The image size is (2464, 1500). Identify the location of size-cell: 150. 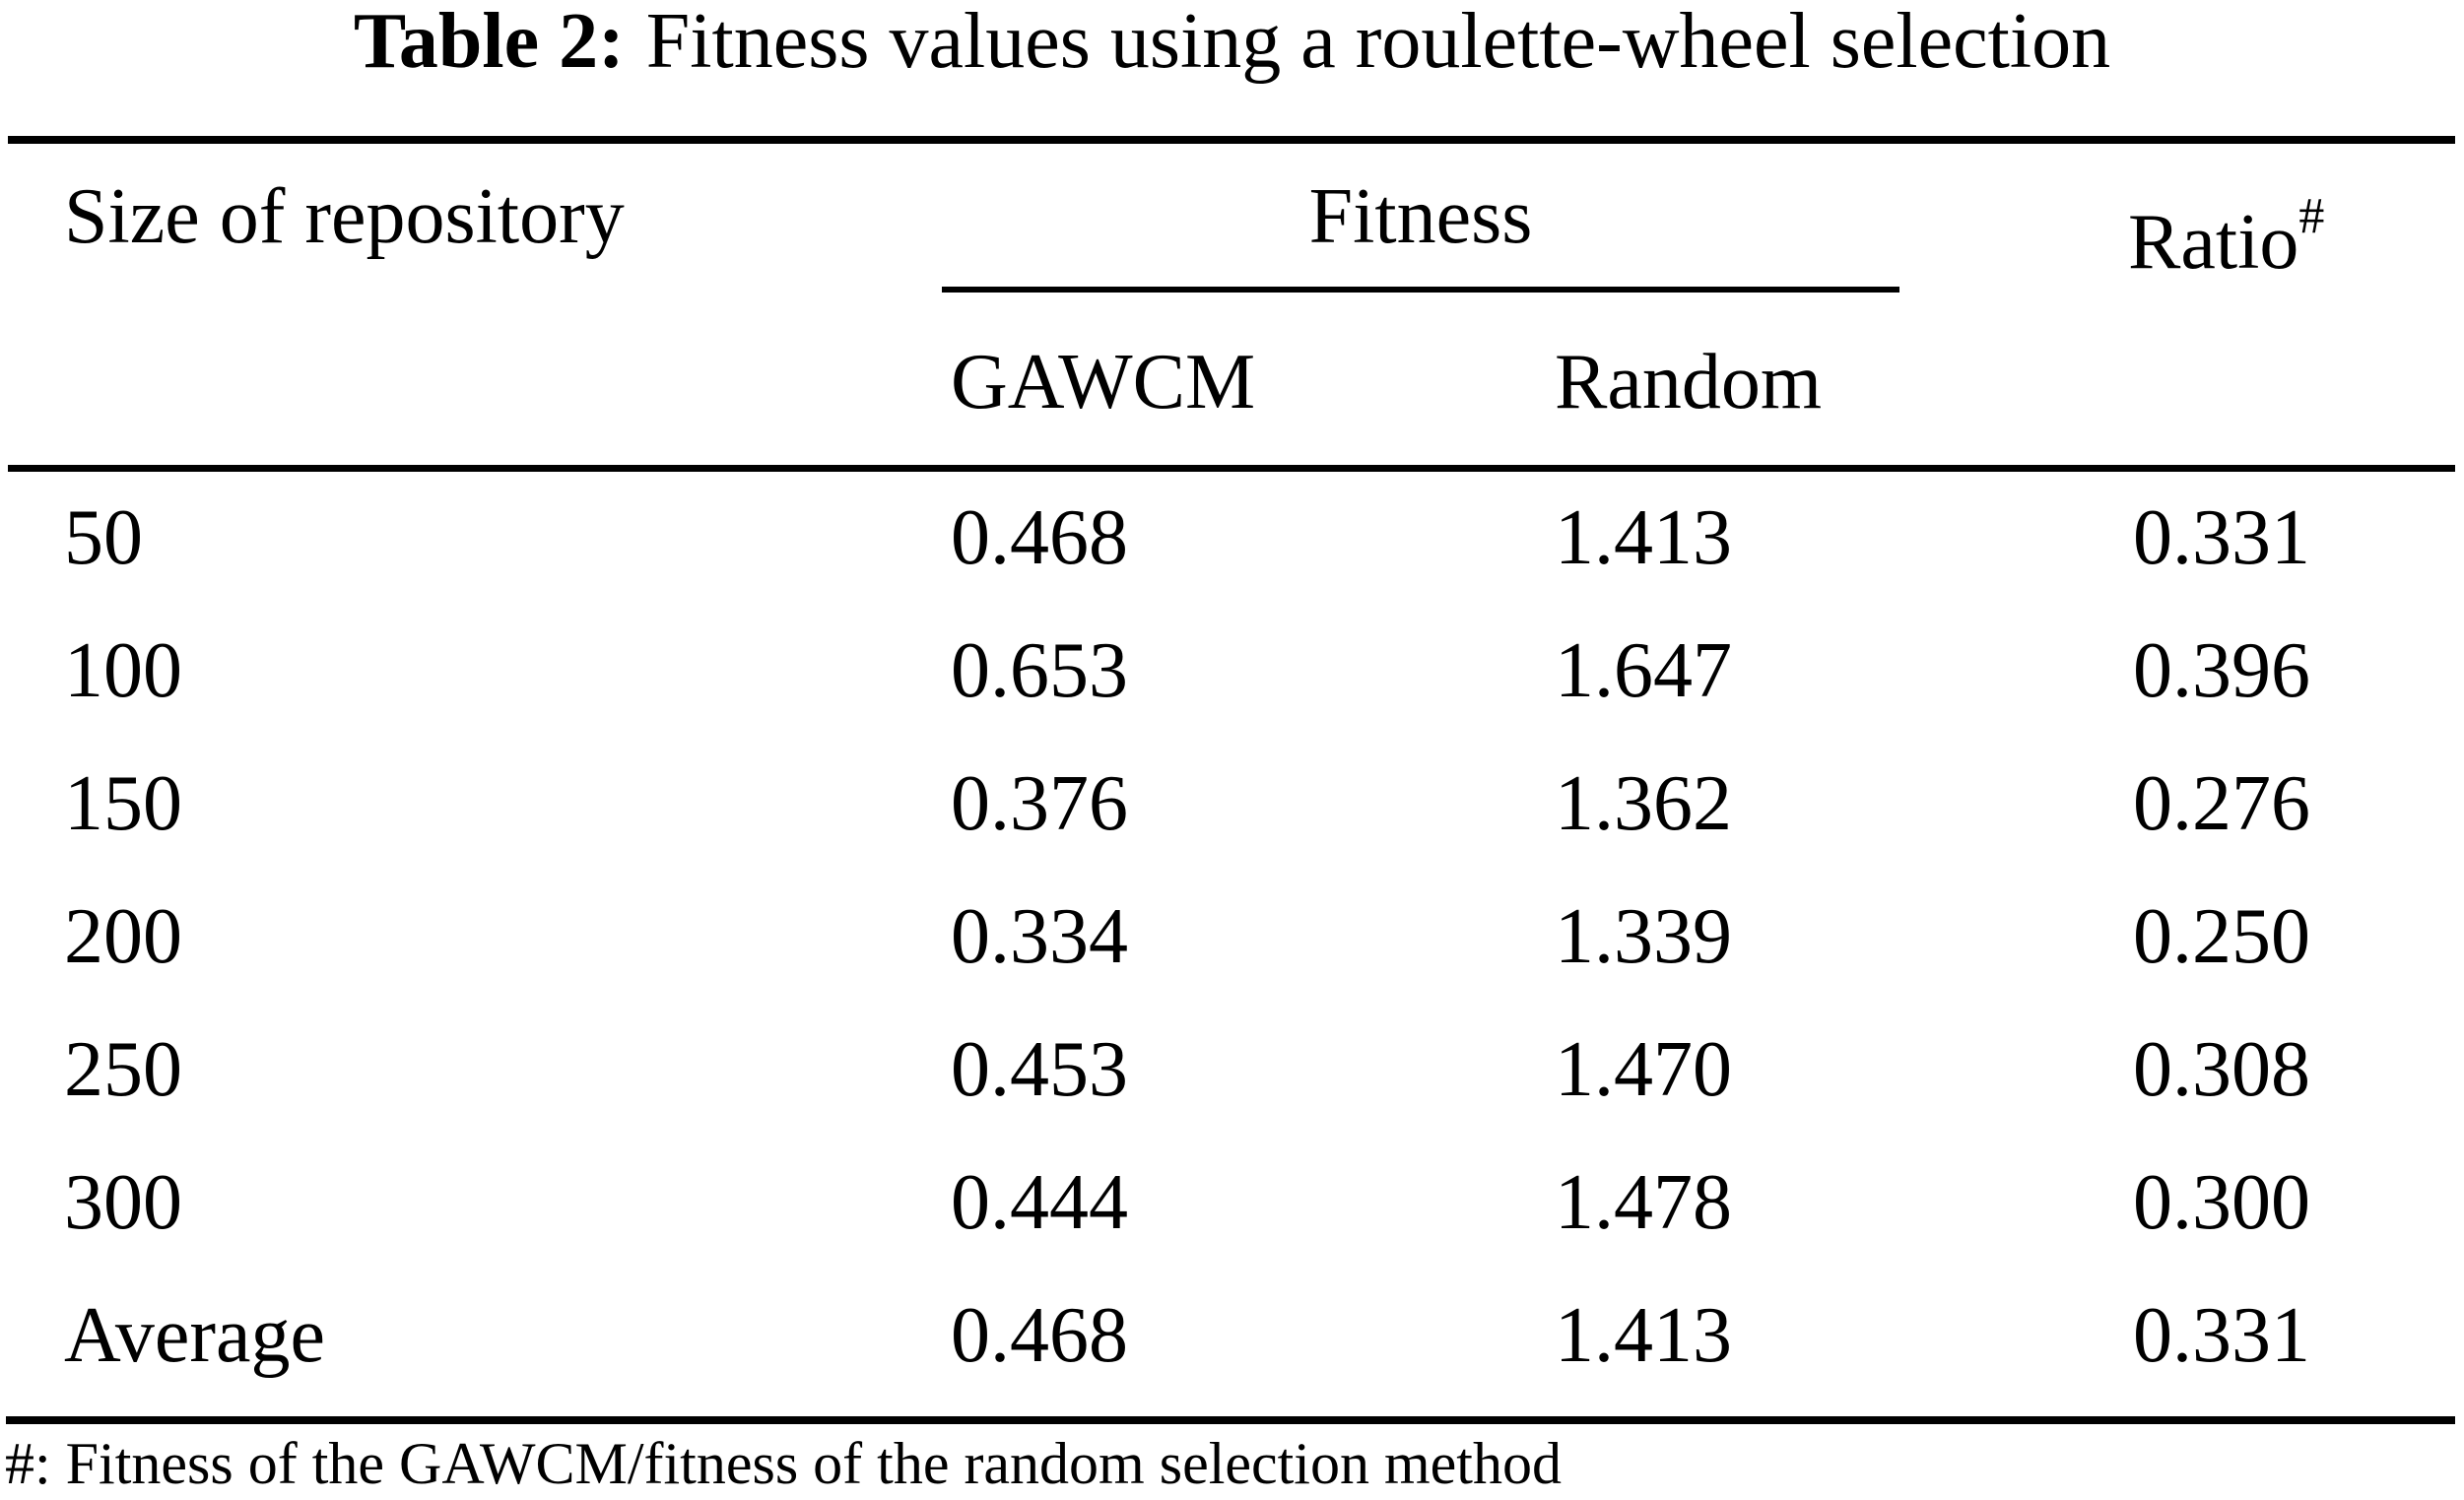
(123, 804).